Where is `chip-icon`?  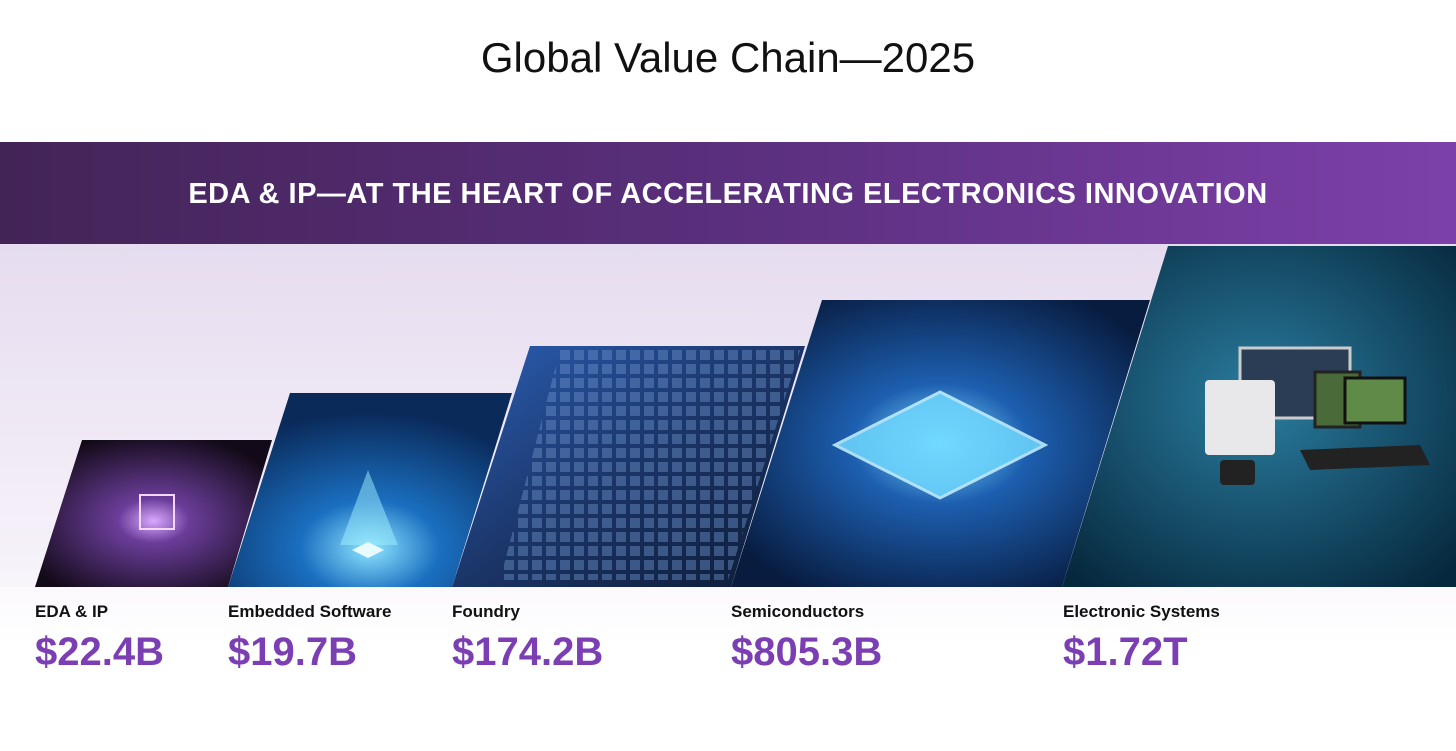
chip-icon is located at coordinates (157, 512).